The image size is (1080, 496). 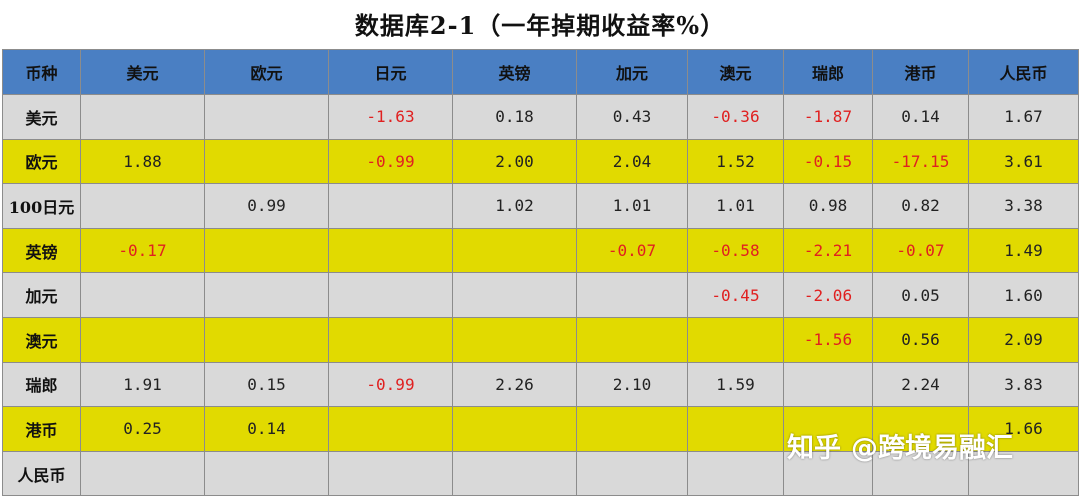 I want to click on table-cell: 2.00, so click(x=514, y=161).